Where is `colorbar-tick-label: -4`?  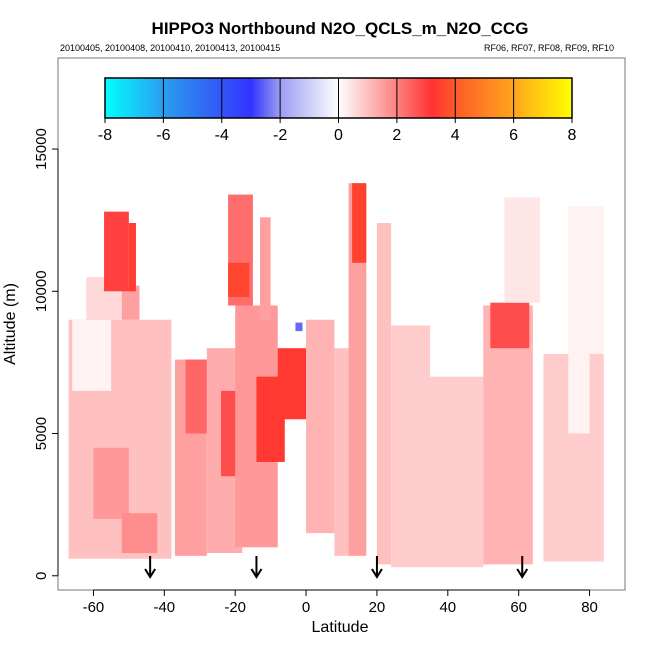 colorbar-tick-label: -4 is located at coordinates (222, 135).